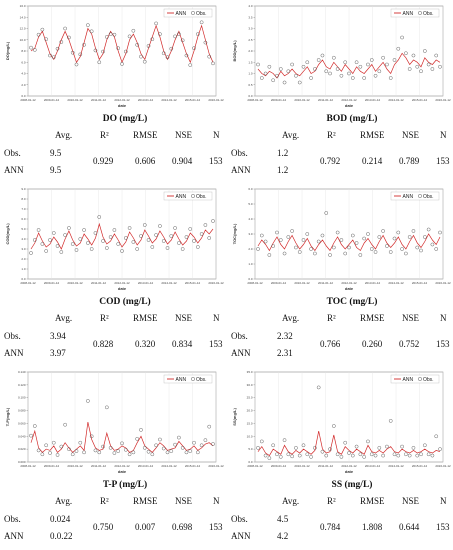 The width and height of the screenshot is (453, 550). What do you see at coordinates (331, 135) in the screenshot?
I see `header-r2: R²` at bounding box center [331, 135].